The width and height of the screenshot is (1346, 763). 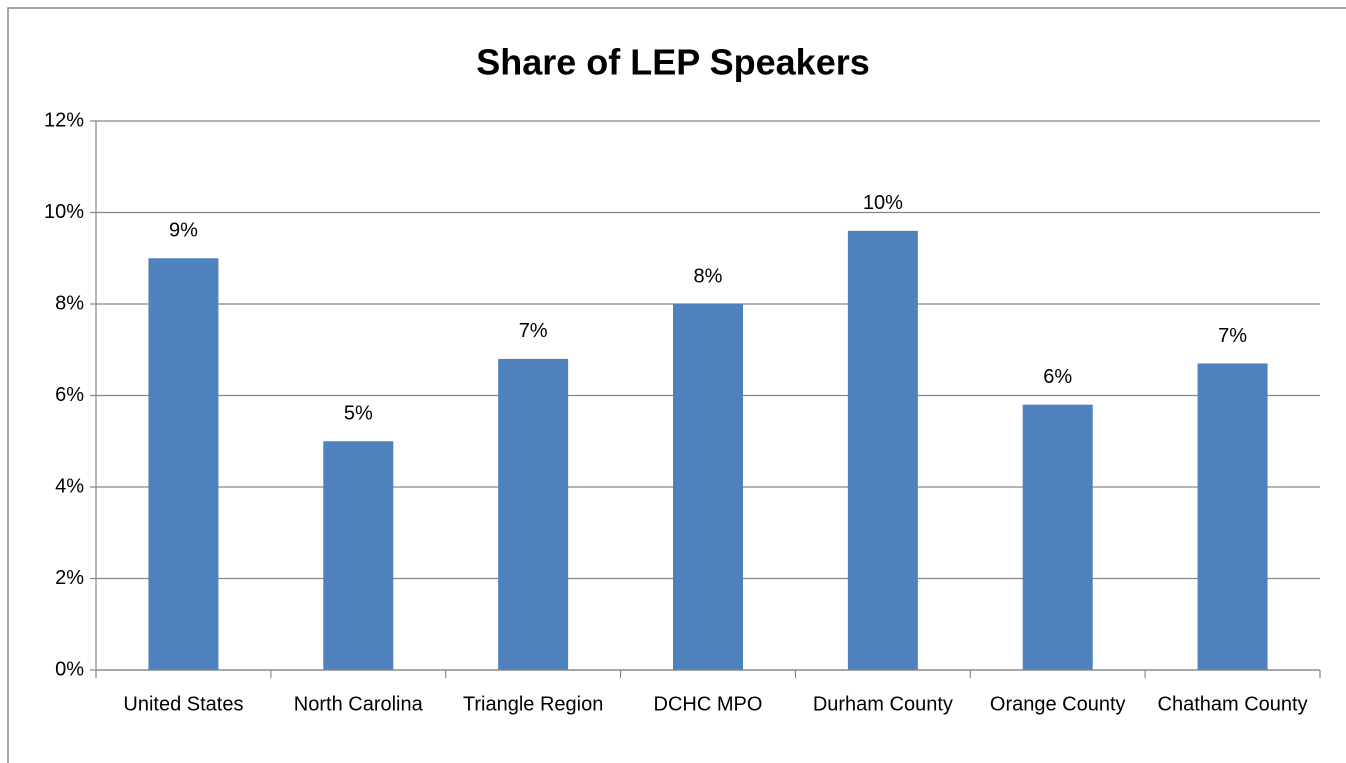 I want to click on value-label: 8%, so click(x=708, y=276).